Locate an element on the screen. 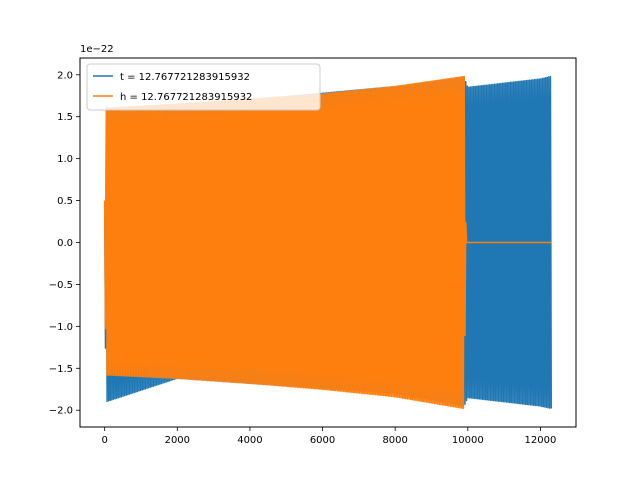  y-tick-label: 0.5 is located at coordinates (65, 201).